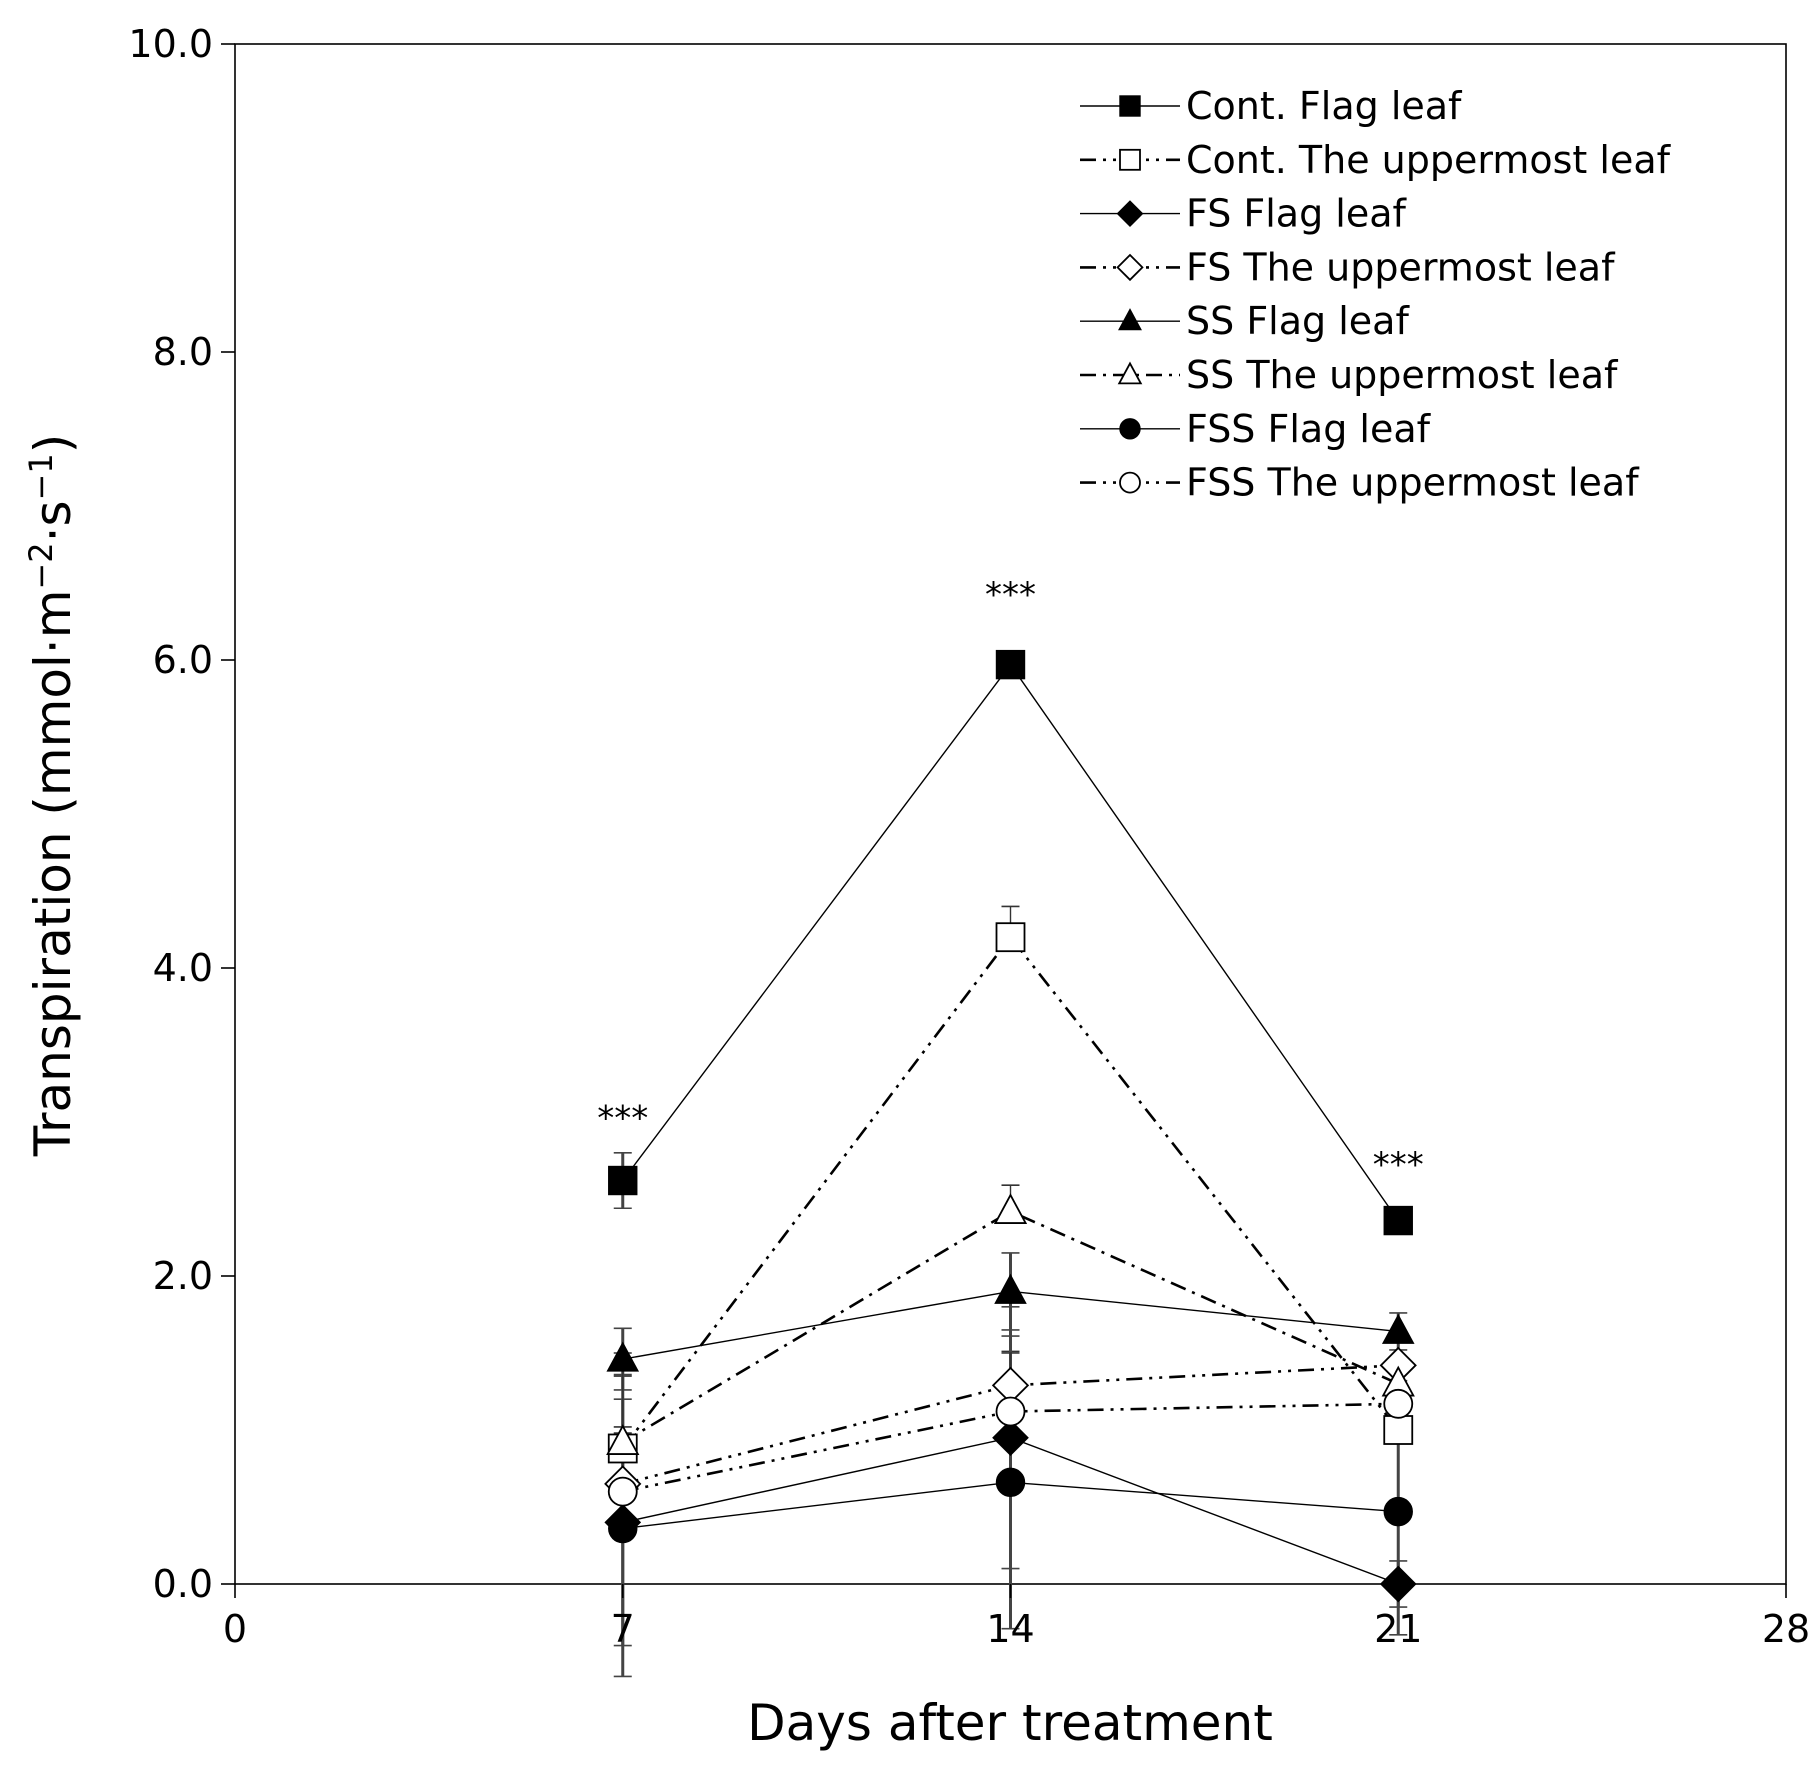 Image resolution: width=1819 pixels, height=1769 pixels. What do you see at coordinates (1786, 1629) in the screenshot?
I see `x-tick-label: 28` at bounding box center [1786, 1629].